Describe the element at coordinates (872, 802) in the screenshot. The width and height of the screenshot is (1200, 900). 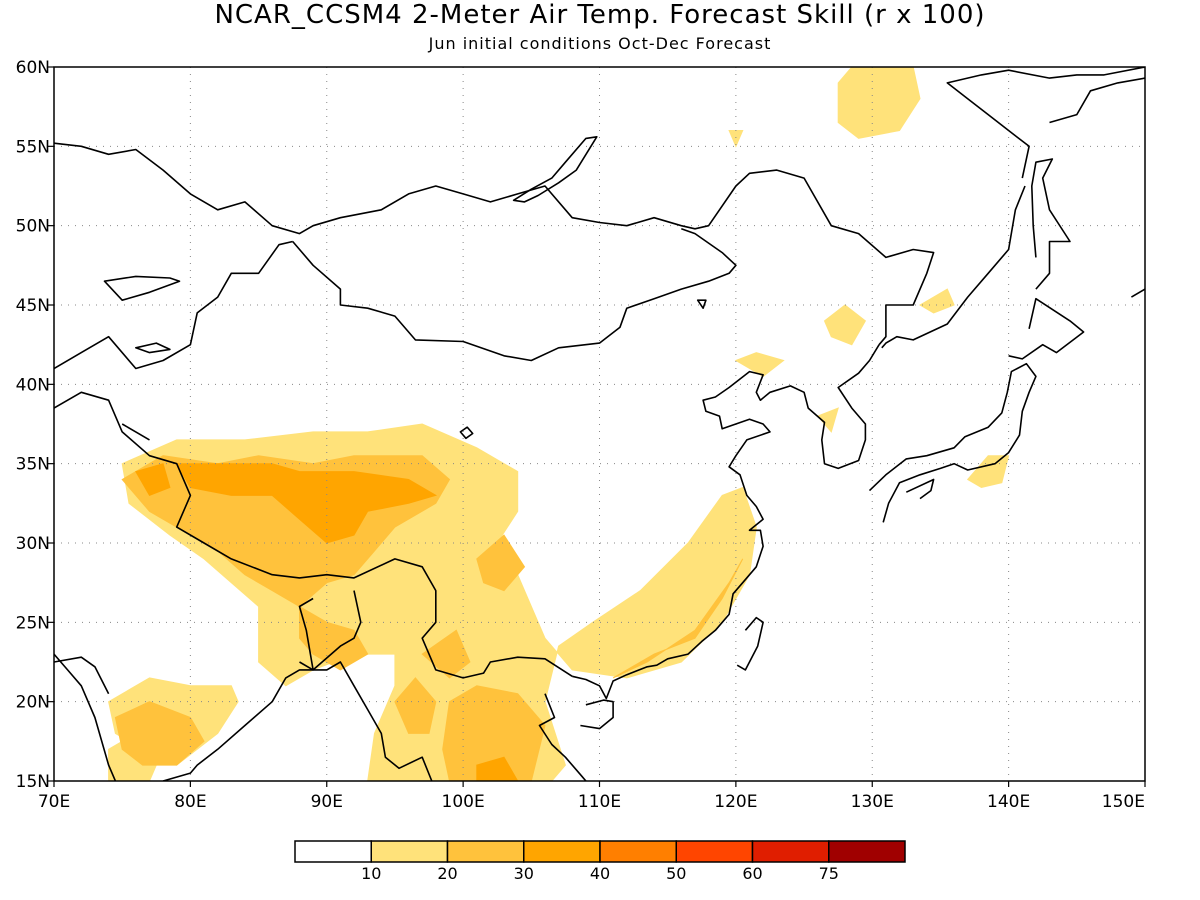
I see `lon-tick-label: 130E` at that location.